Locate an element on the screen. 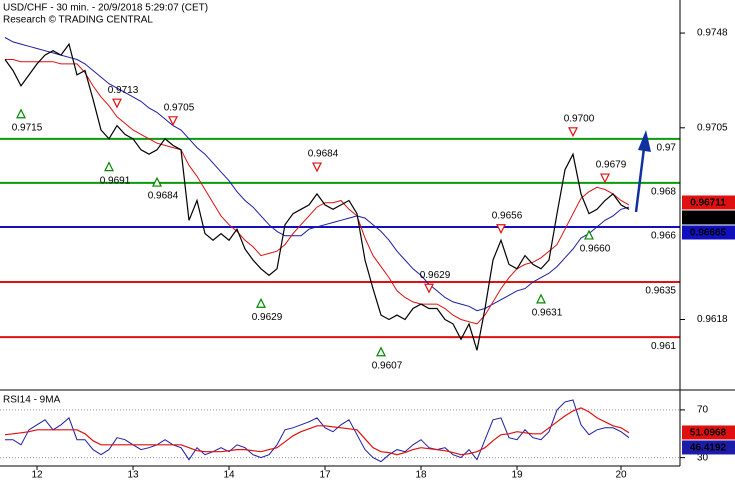 This screenshot has width=735, height=480. forecast-arrow is located at coordinates (640, 180).